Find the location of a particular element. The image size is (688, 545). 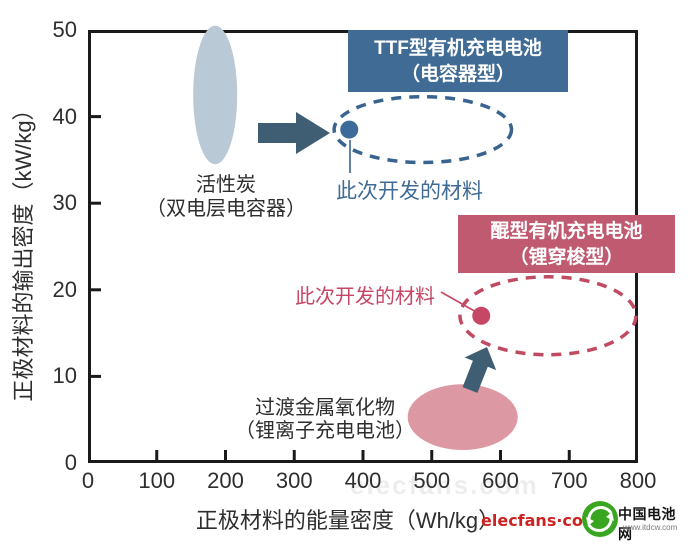

watermark-globe-icon is located at coordinates (600, 519).